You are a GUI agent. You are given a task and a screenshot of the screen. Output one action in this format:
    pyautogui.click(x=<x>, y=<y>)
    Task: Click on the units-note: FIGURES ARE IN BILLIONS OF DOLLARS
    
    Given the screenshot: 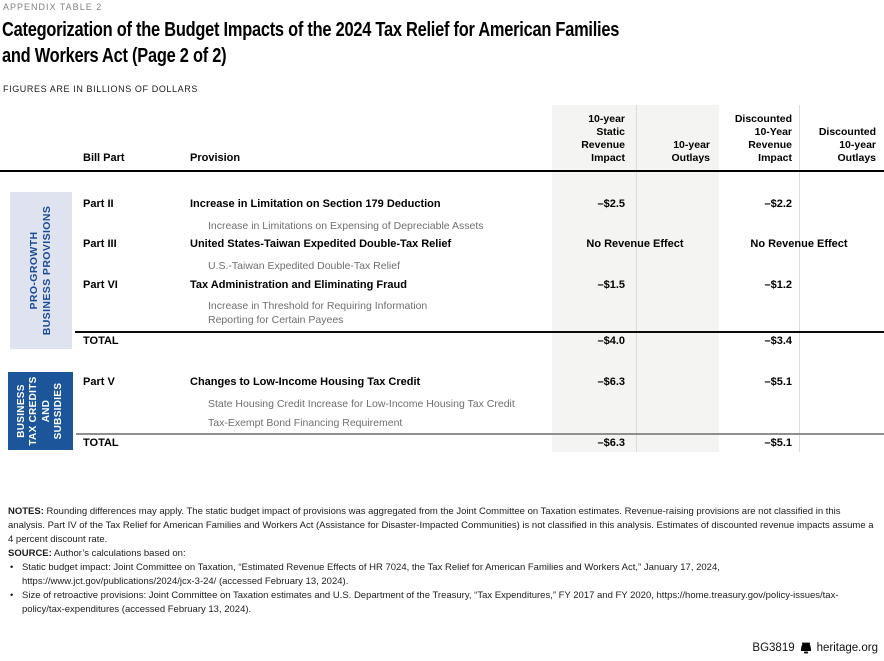 What is the action you would take?
    pyautogui.click(x=100, y=89)
    